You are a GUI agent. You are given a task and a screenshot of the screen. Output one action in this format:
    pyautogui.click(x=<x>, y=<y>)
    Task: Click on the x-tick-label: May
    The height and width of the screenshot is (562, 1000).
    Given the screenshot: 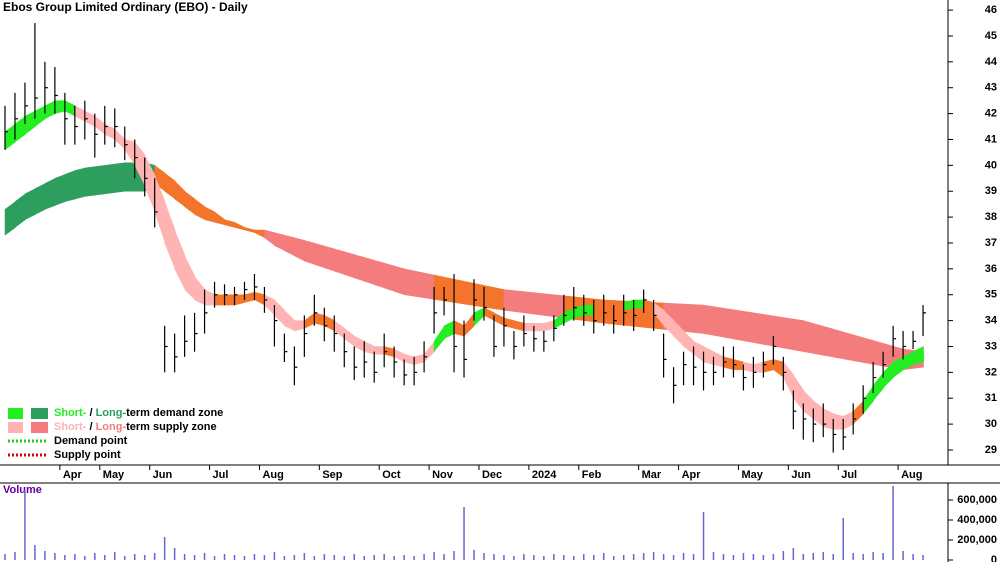 What is the action you would take?
    pyautogui.click(x=114, y=475)
    